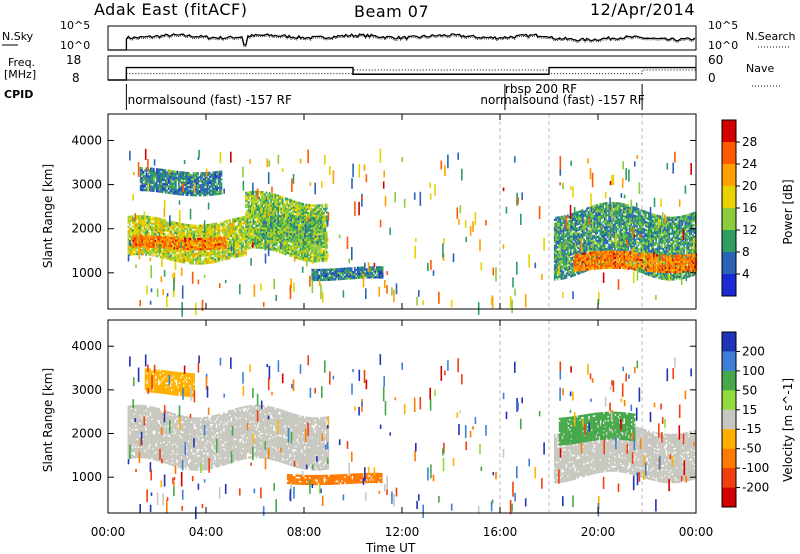 The width and height of the screenshot is (800, 554). What do you see at coordinates (21, 62) in the screenshot?
I see `freq-label: Freq.` at bounding box center [21, 62].